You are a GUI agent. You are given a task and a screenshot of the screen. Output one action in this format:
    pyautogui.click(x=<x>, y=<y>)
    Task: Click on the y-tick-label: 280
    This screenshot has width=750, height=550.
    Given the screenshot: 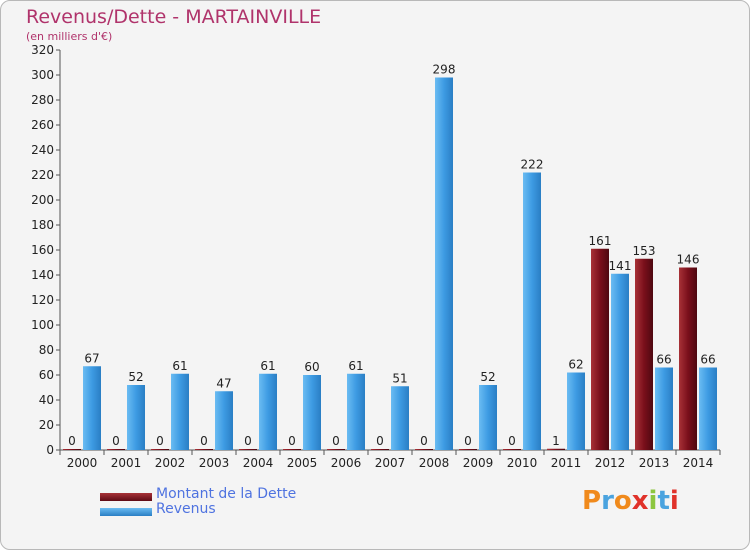 What is the action you would take?
    pyautogui.click(x=42, y=100)
    